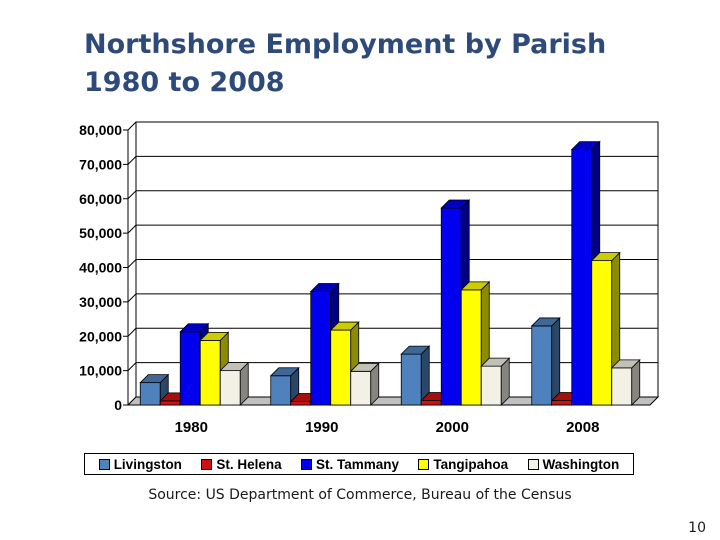 Image resolution: width=720 pixels, height=540 pixels. What do you see at coordinates (100, 199) in the screenshot?
I see `y-tick-label: 60,000` at bounding box center [100, 199].